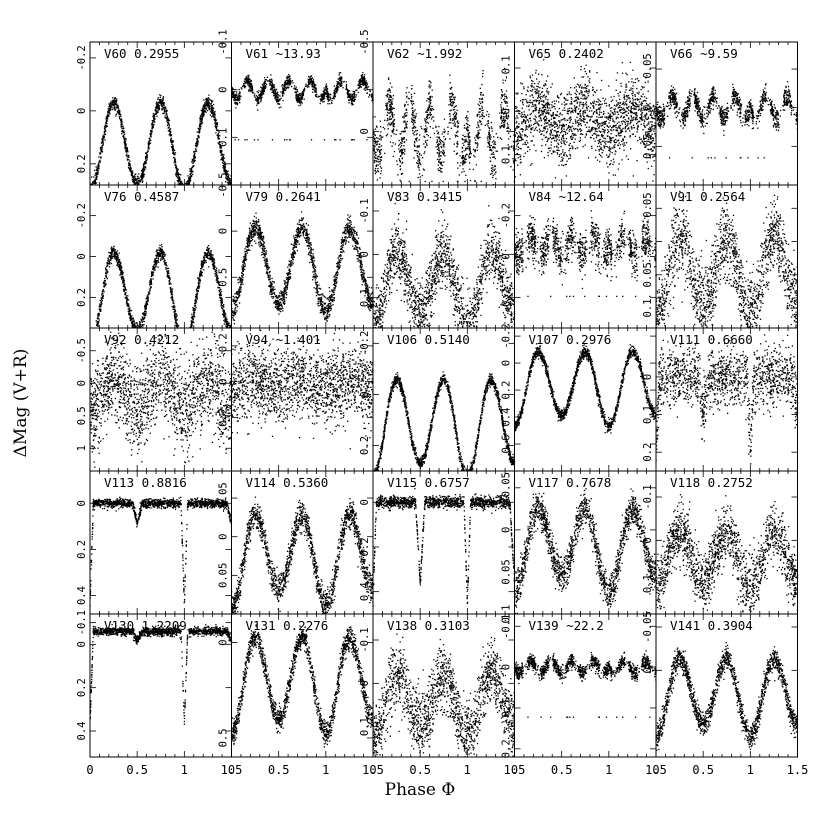 The width and height of the screenshot is (830, 830). I want to click on y-tick-label: 0.05, so click(648, 274).